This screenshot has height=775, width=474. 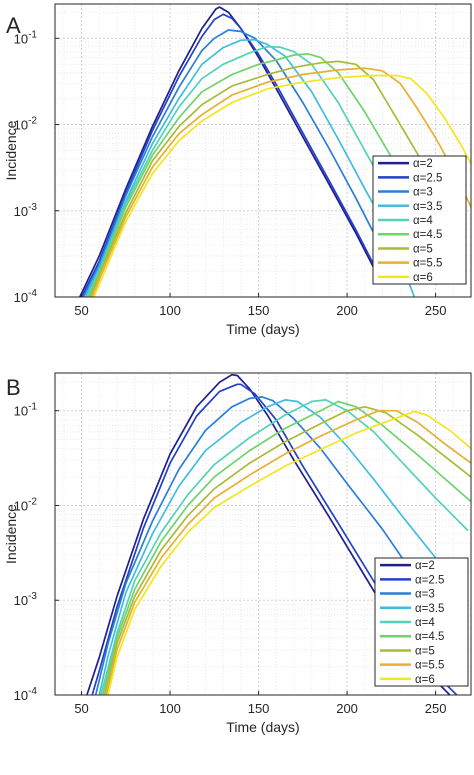 What do you see at coordinates (13, 387) in the screenshot?
I see `panel-label-b: B` at bounding box center [13, 387].